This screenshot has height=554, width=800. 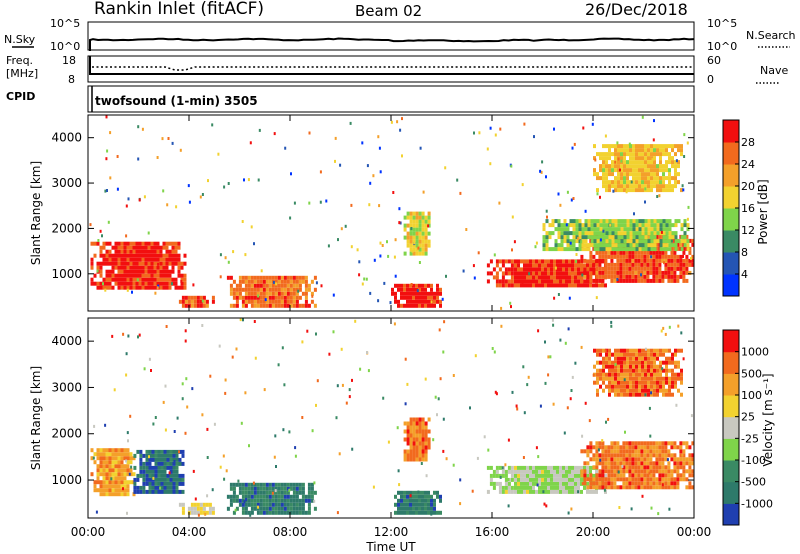 What do you see at coordinates (290, 532) in the screenshot?
I see `x-tick-label: 08:00` at bounding box center [290, 532].